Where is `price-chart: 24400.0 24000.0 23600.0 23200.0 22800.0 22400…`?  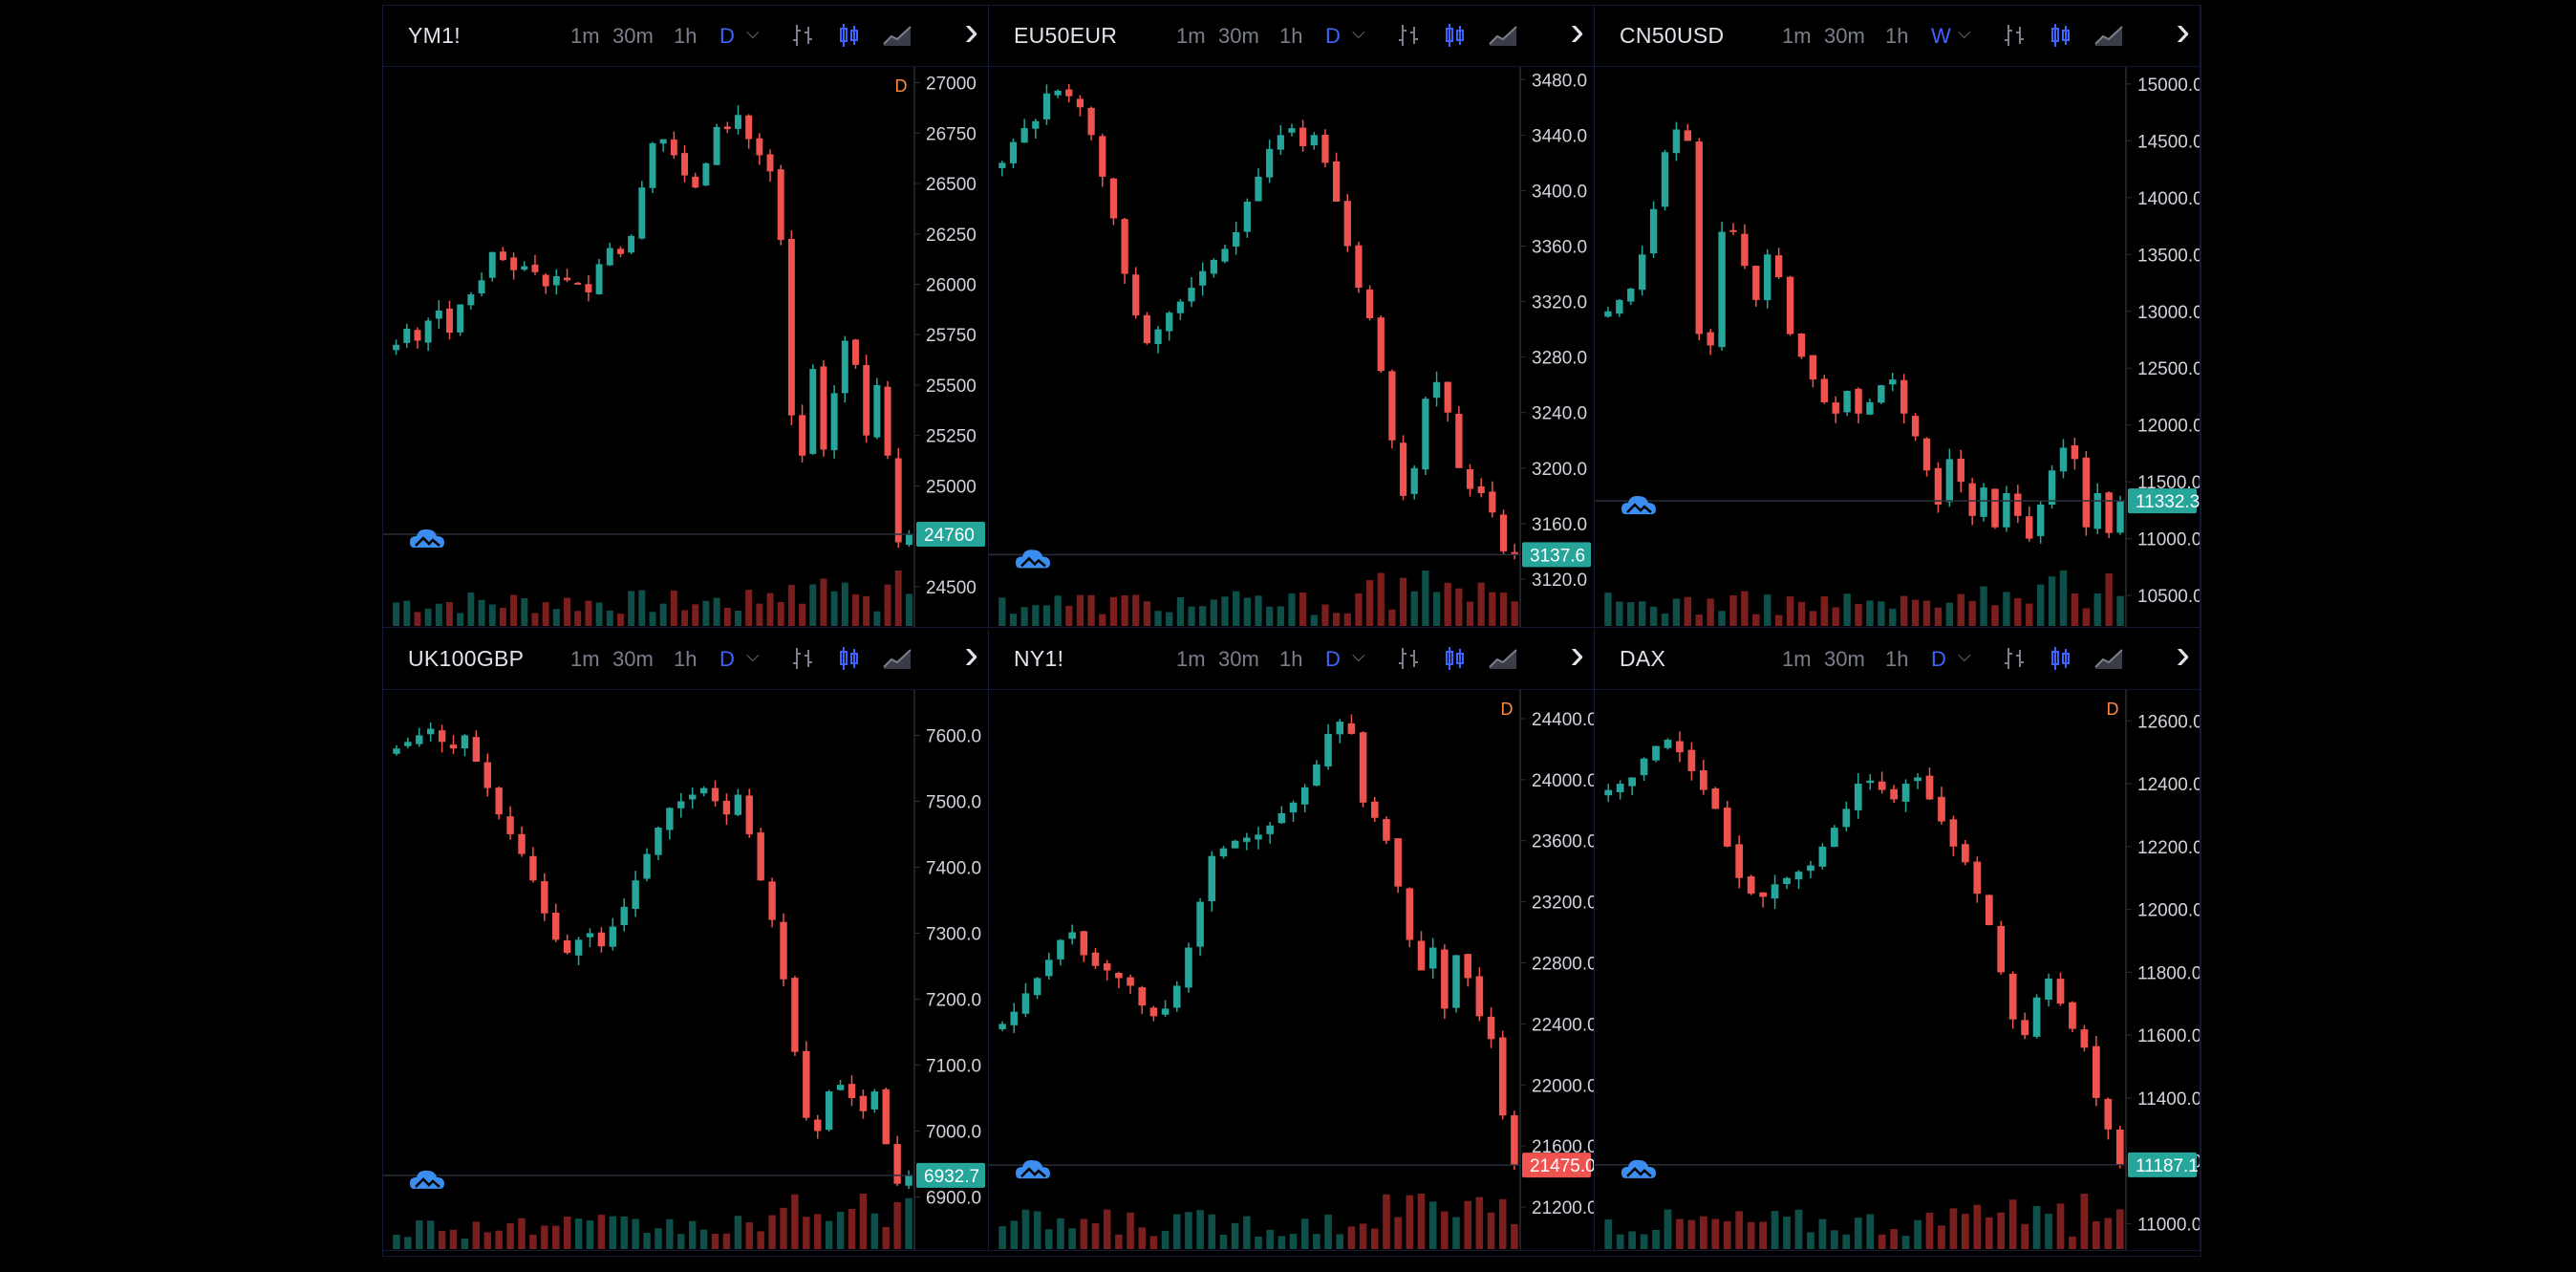 price-chart: 24400.0 24000.0 23600.0 23200.0 22800.0 22400… is located at coordinates (1292, 970).